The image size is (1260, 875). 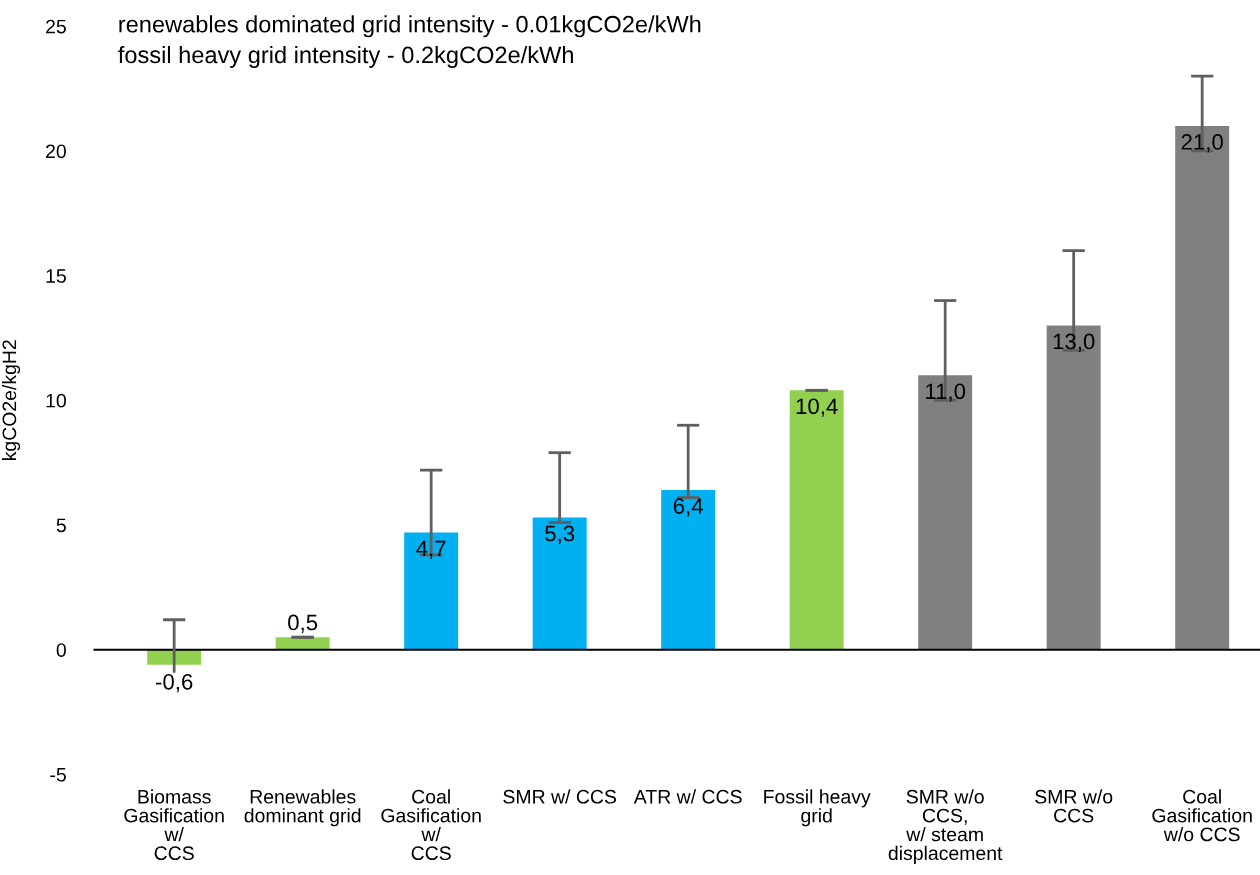 I want to click on data-label: 11,0, so click(x=946, y=392).